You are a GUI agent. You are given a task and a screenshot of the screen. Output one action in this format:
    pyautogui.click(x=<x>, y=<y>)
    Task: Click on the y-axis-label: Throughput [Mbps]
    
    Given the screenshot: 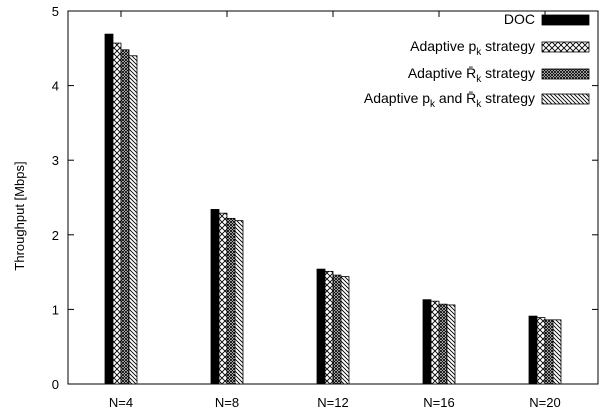 What is the action you would take?
    pyautogui.click(x=19, y=215)
    